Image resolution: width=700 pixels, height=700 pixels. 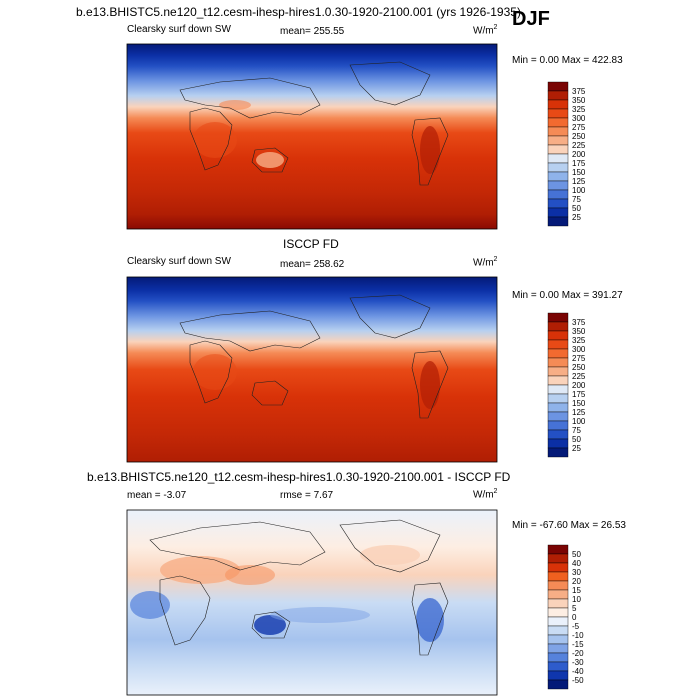 What do you see at coordinates (578, 662) in the screenshot?
I see `colorbar-tick-label: -30` at bounding box center [578, 662].